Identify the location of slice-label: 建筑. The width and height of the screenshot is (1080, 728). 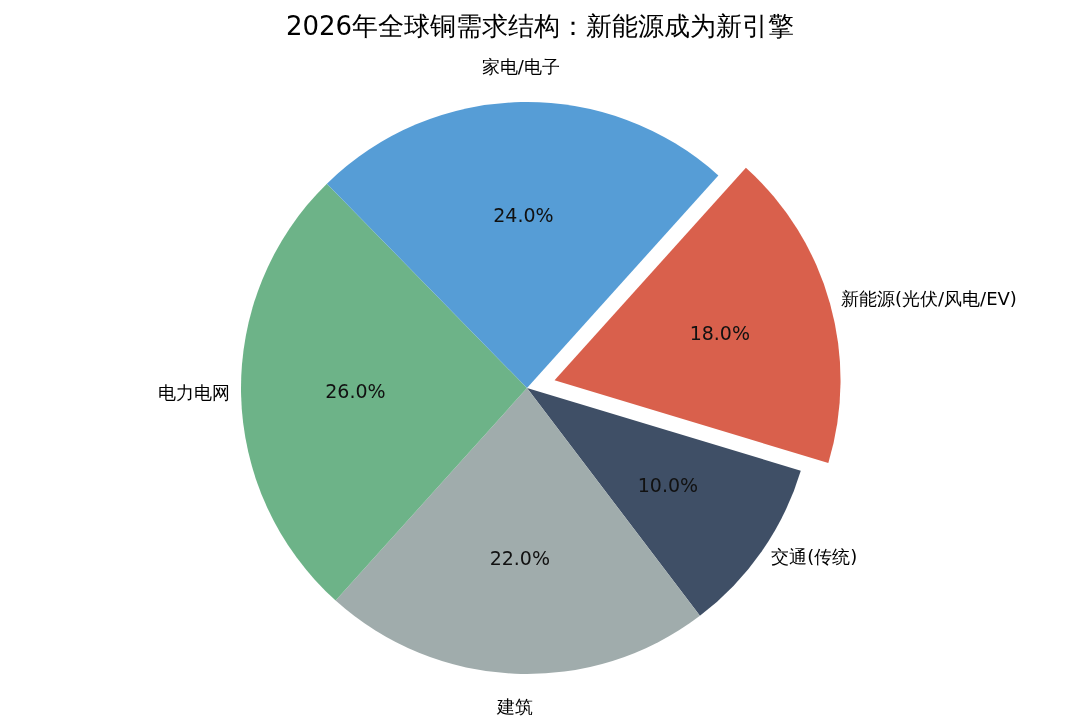
(514, 707).